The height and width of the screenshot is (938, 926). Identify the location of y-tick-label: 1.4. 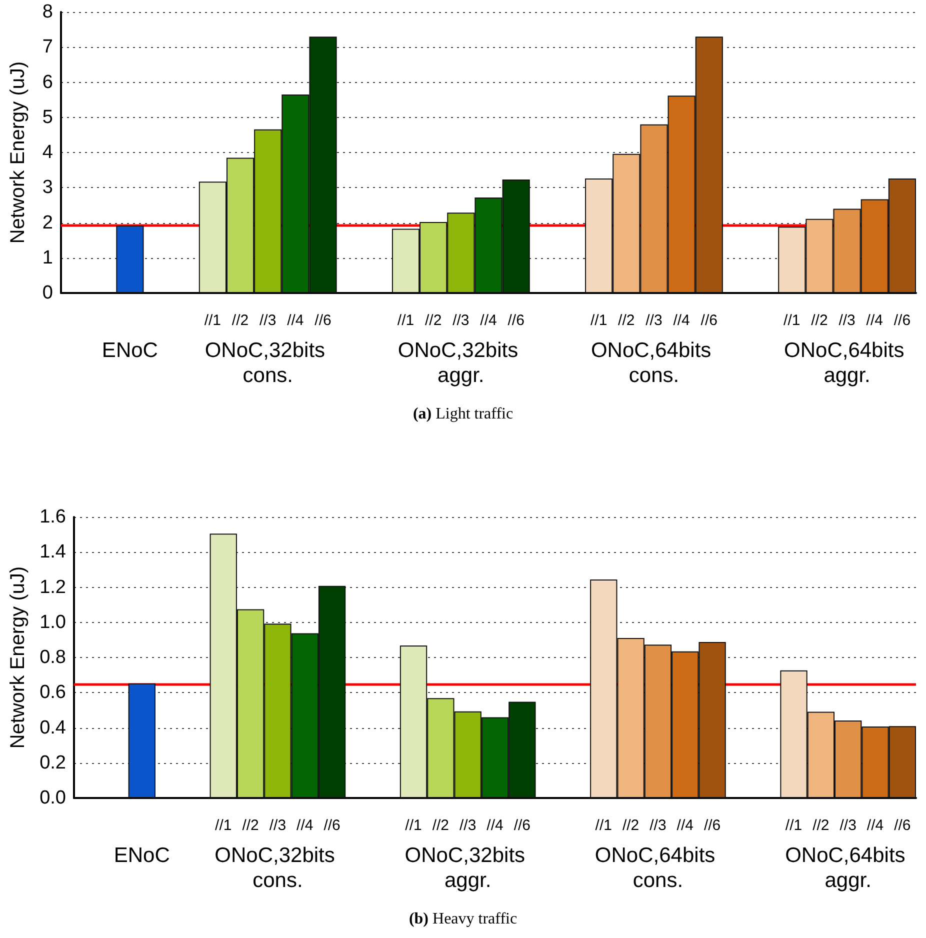
(53, 552).